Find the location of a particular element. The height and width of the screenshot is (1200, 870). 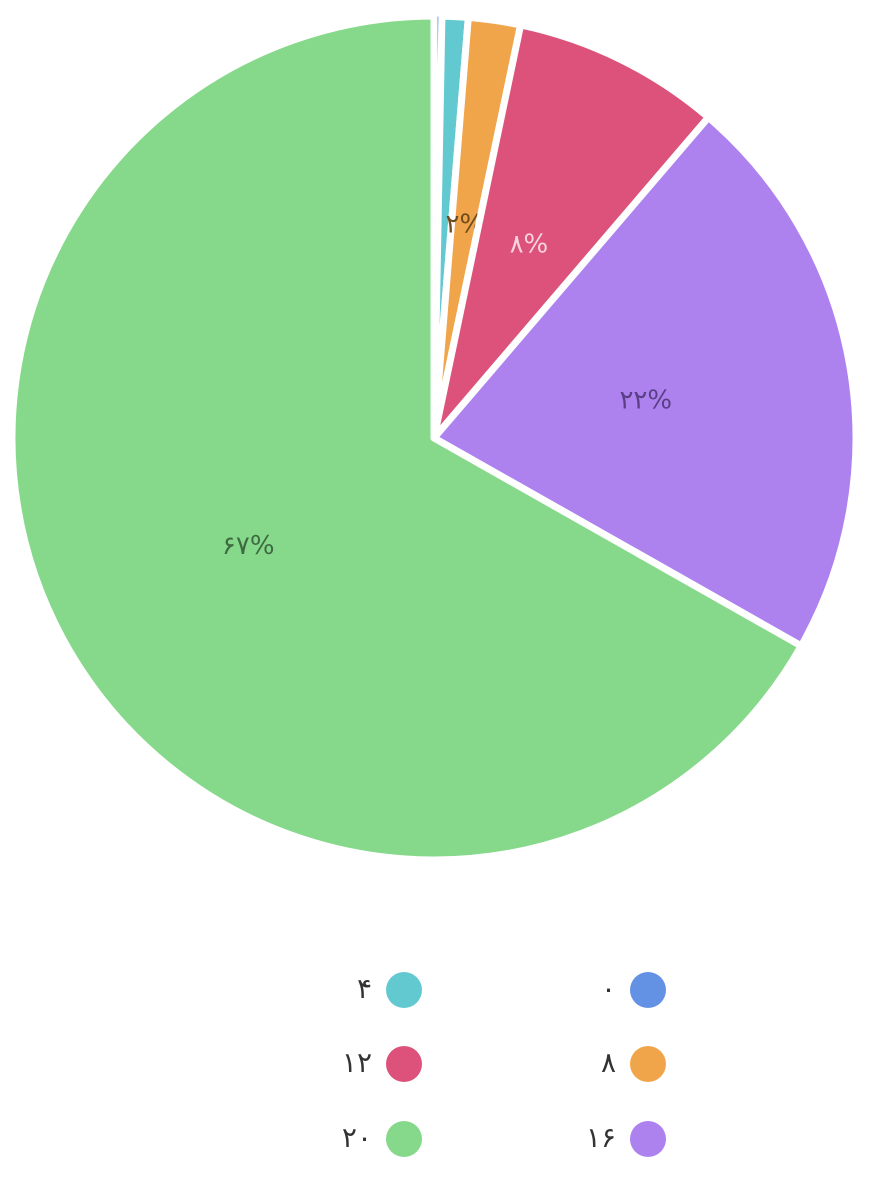

slice-label: ۸% is located at coordinates (529, 245).